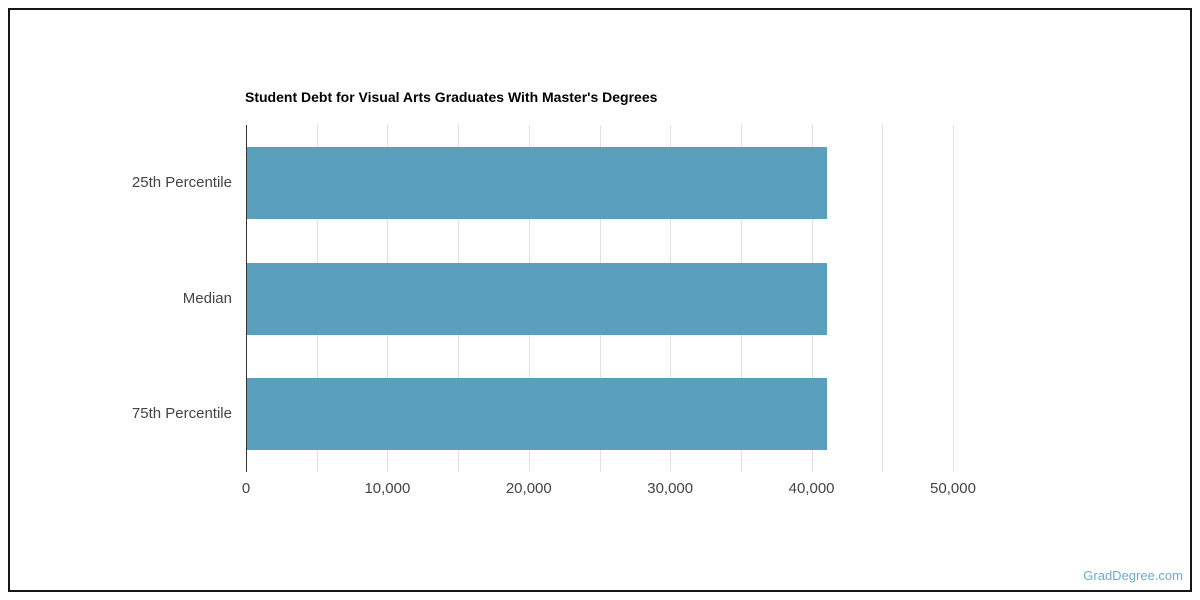 This screenshot has height=600, width=1200. Describe the element at coordinates (1133, 575) in the screenshot. I see `watermark-link: GradDegree.com` at that location.